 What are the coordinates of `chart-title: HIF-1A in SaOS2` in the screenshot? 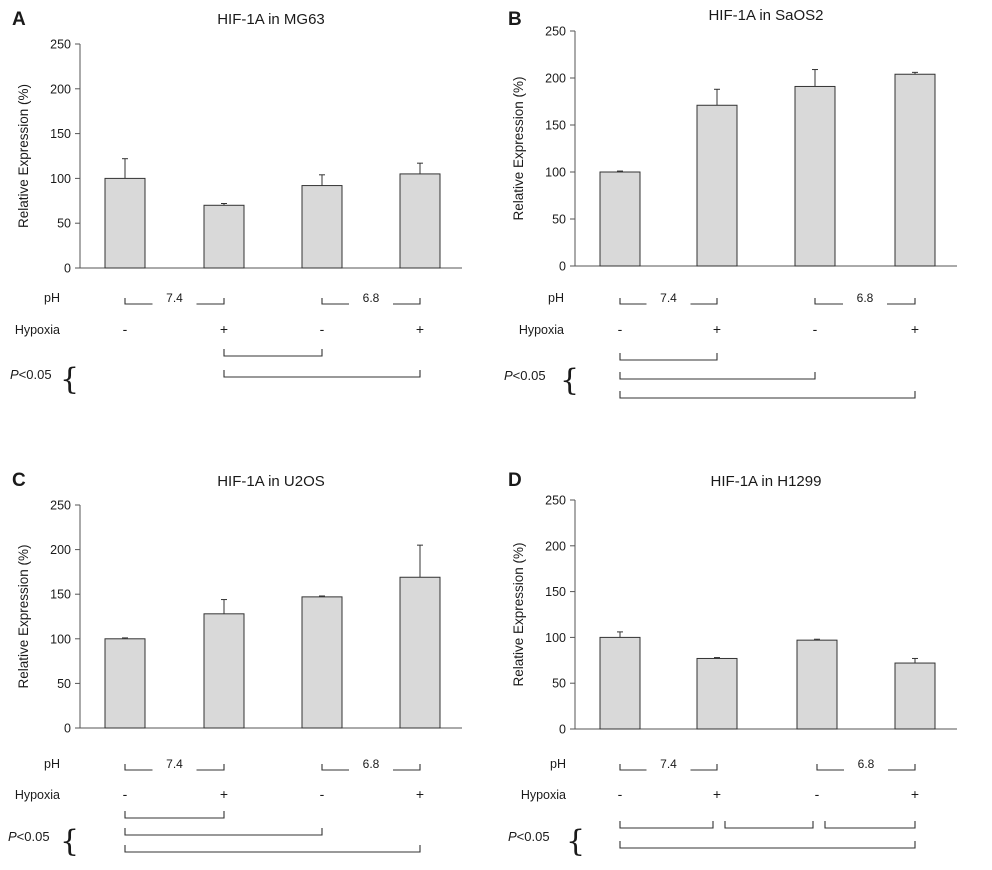 It's located at (765, 15).